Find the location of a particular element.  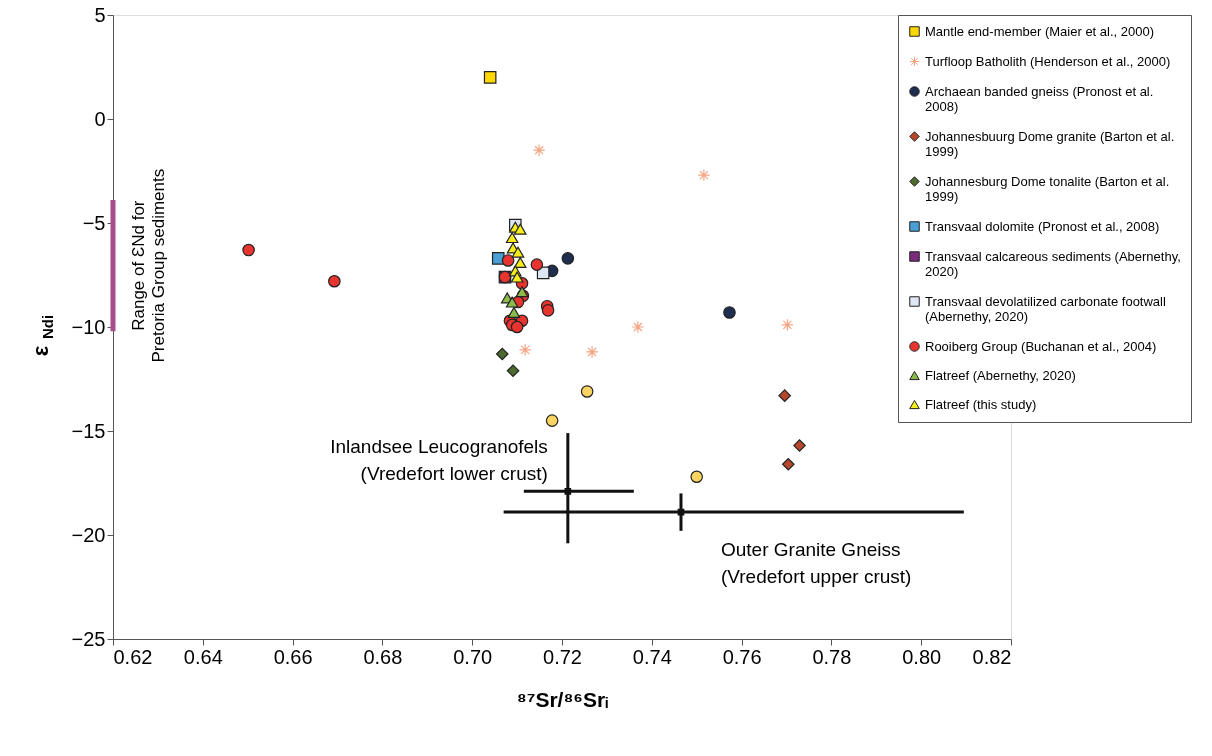

y-tick-label: −25 is located at coordinates (88, 638).